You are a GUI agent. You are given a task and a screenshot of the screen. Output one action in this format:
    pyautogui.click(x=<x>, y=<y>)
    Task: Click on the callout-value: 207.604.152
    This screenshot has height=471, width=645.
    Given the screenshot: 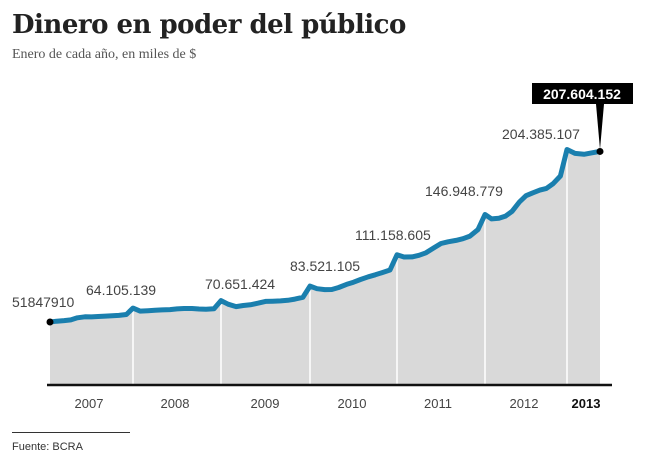 What is the action you would take?
    pyautogui.click(x=582, y=94)
    